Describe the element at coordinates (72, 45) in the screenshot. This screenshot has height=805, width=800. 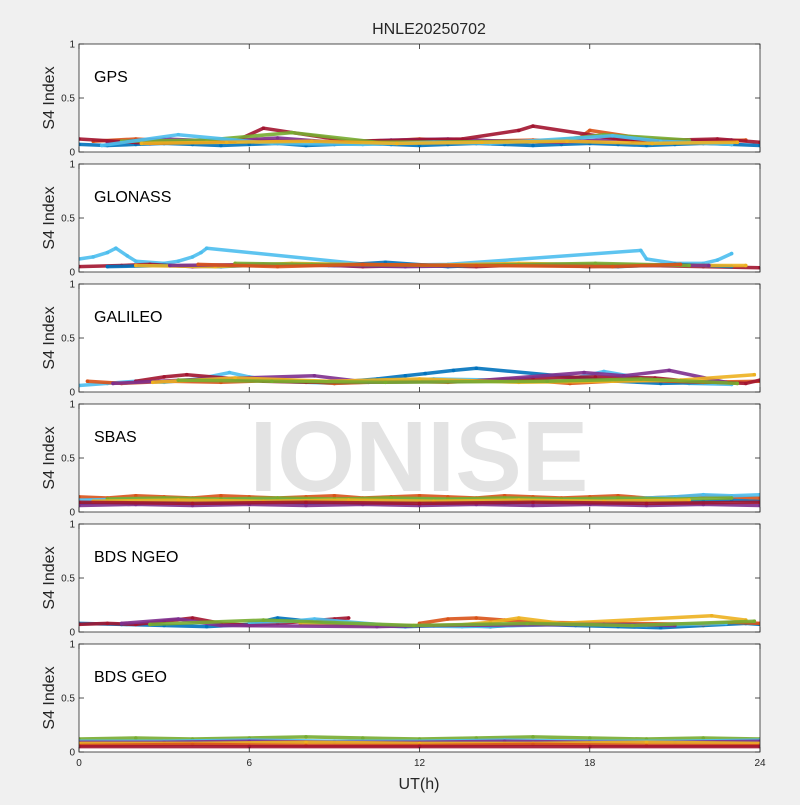
I see `y-tick-label: 1` at that location.